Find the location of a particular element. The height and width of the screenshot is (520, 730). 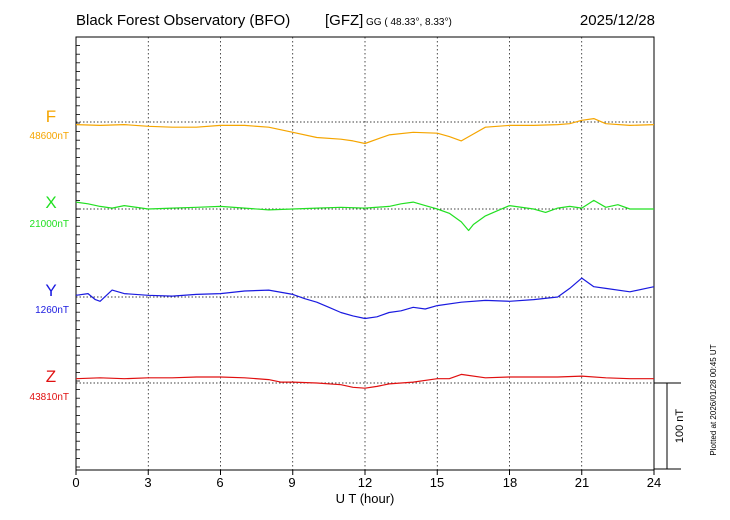

scale-bar-label: 100 nT is located at coordinates (680, 426).